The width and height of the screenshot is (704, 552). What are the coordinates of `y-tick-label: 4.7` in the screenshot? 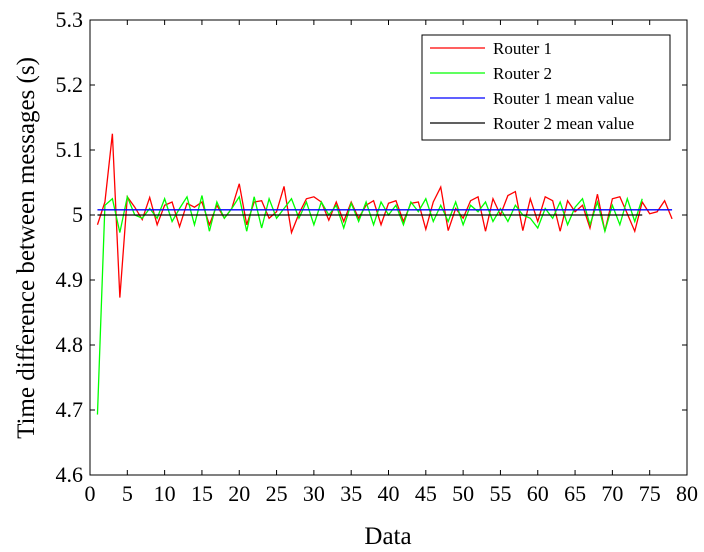 It's located at (70, 409).